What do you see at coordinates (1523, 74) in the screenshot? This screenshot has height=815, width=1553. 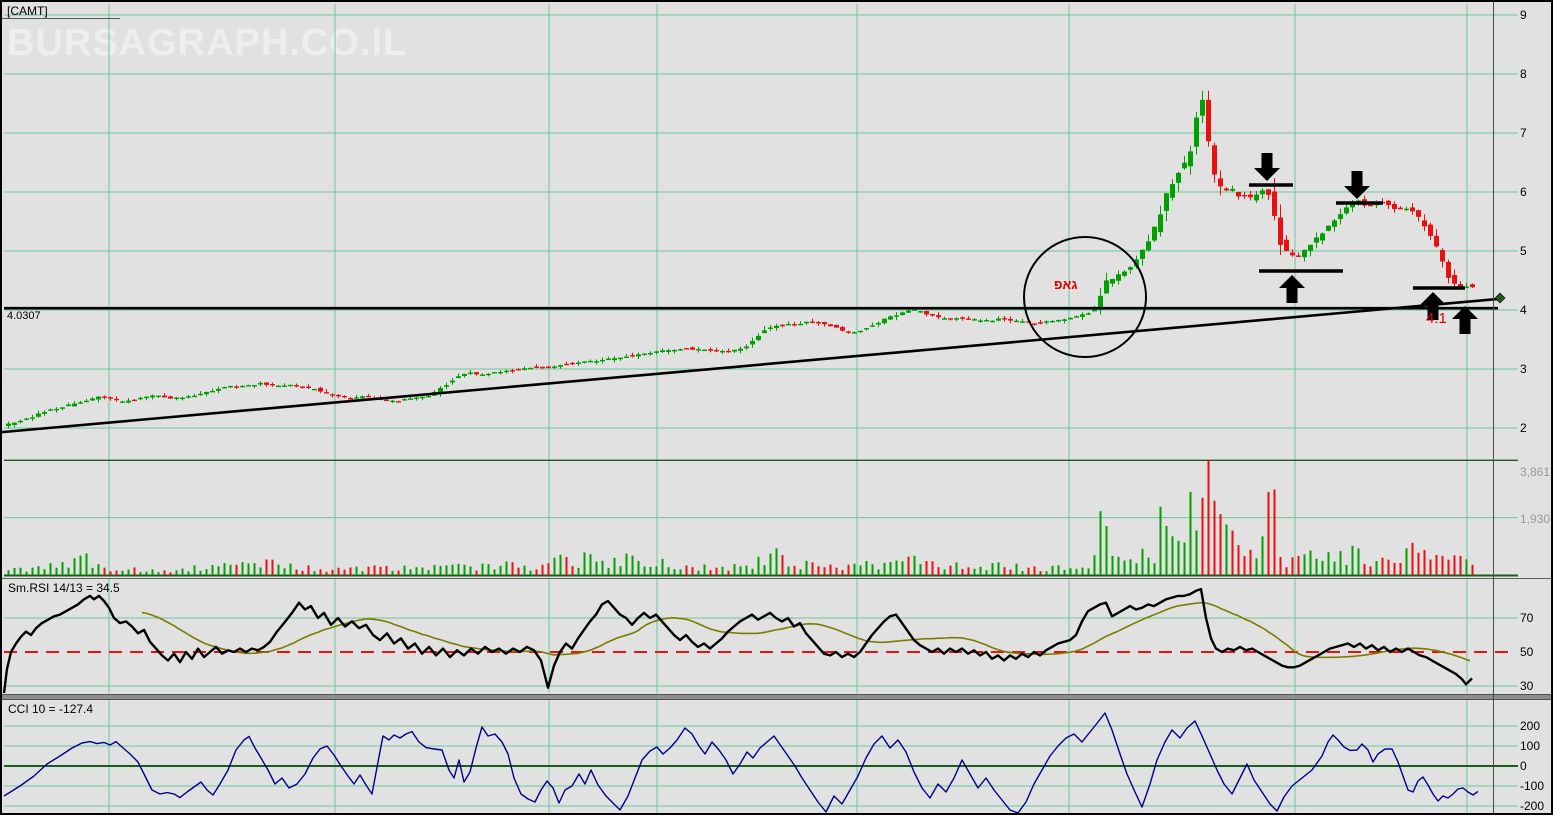 I see `price-axis-label: 8` at bounding box center [1523, 74].